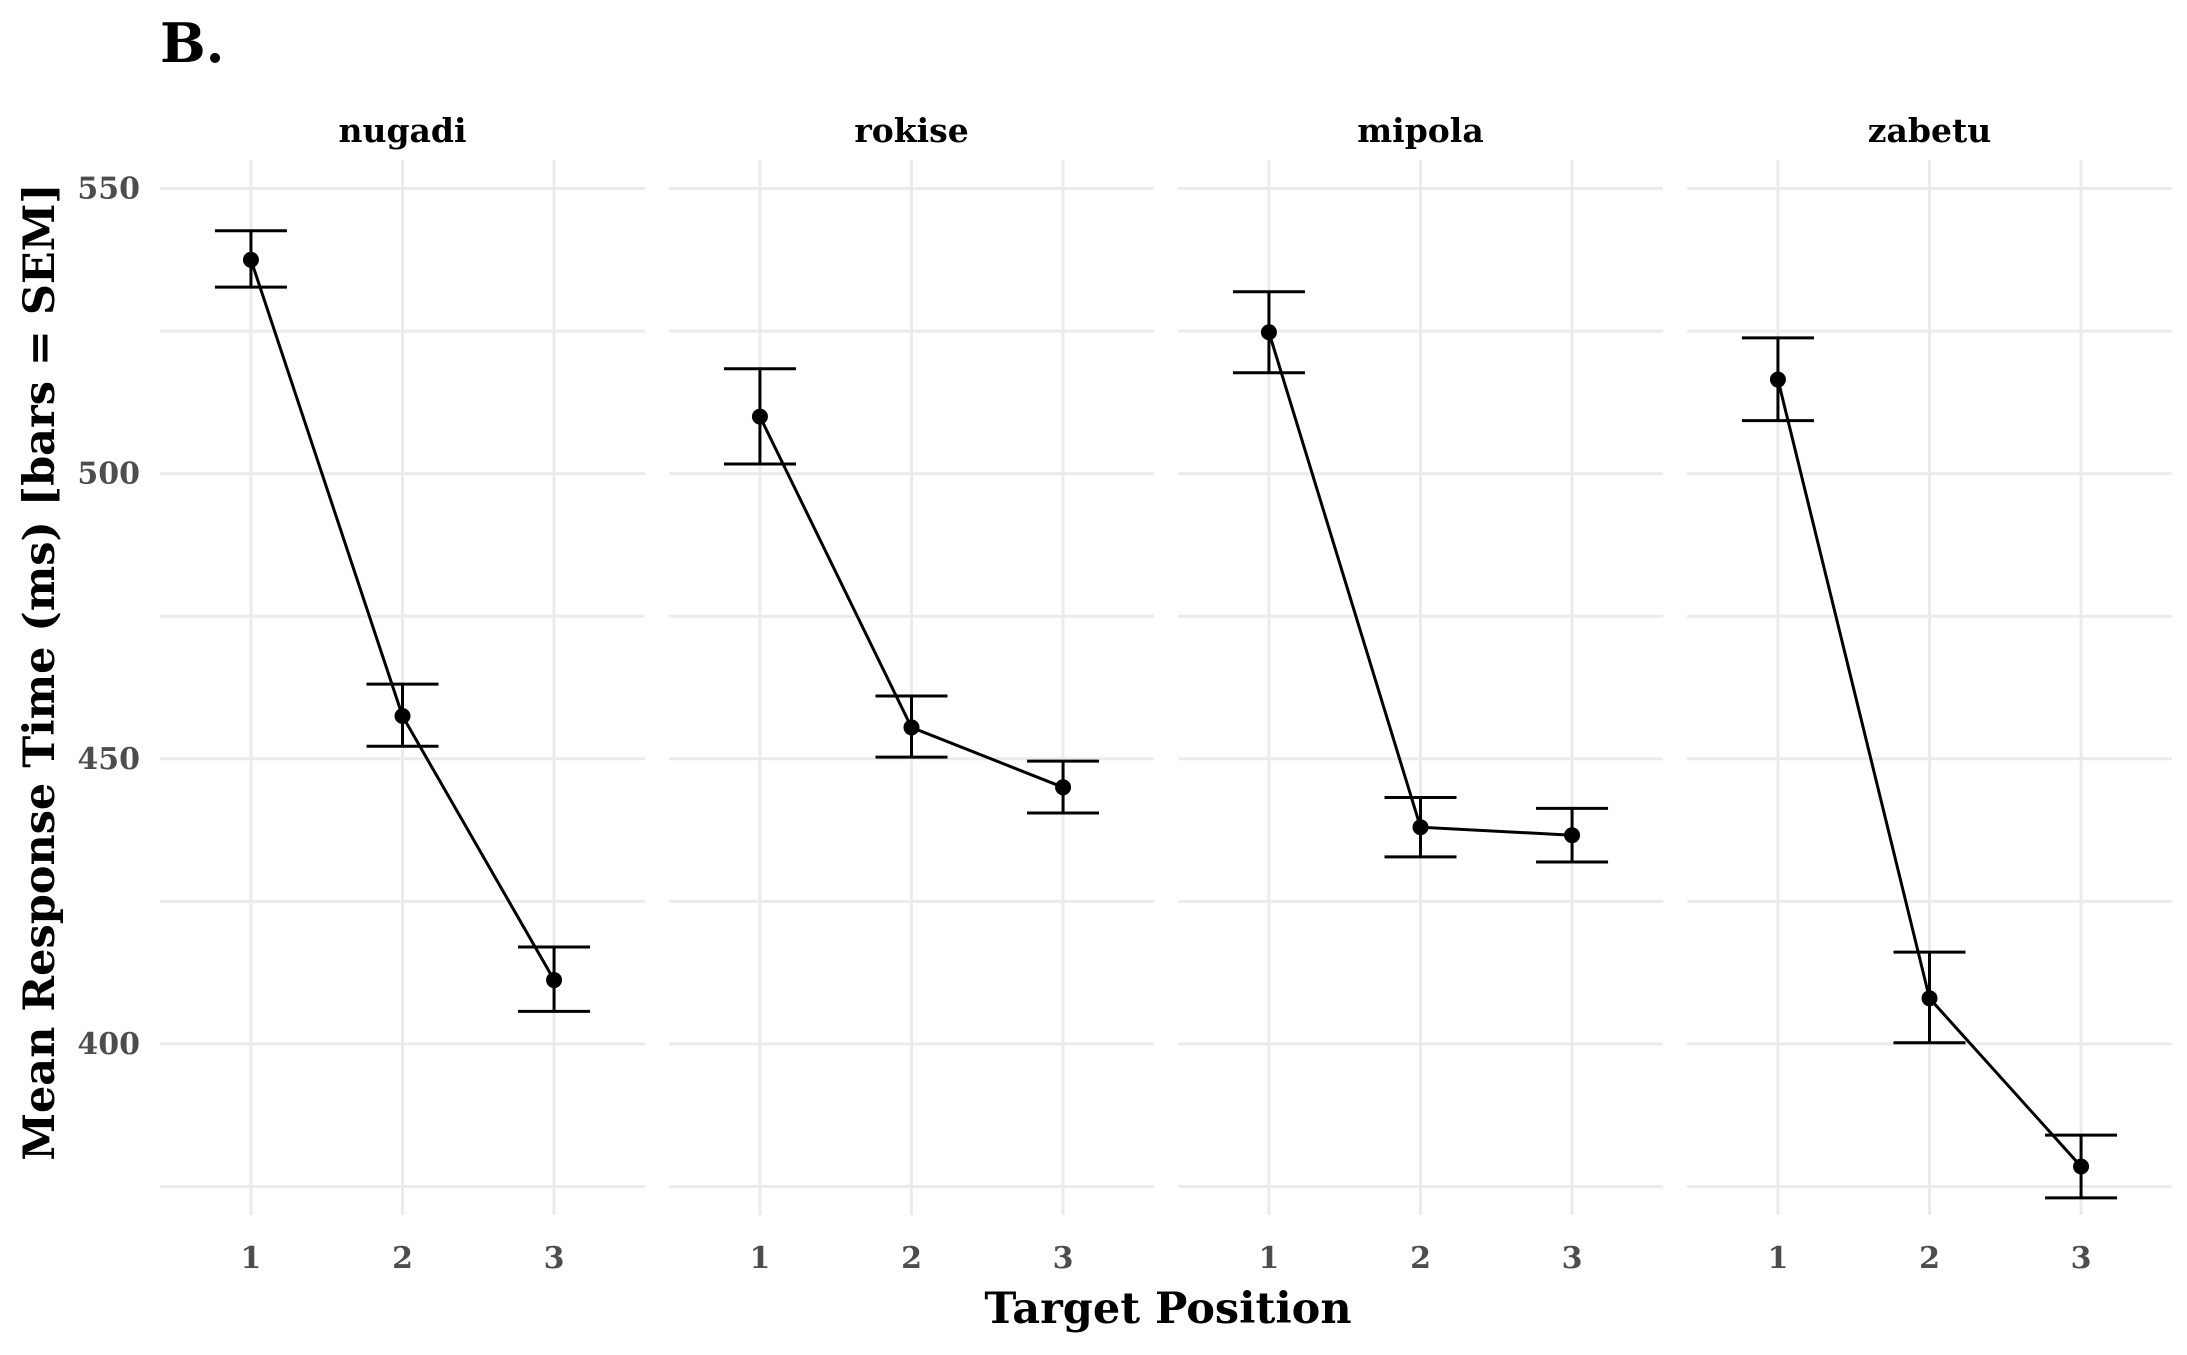 Image resolution: width=2187 pixels, height=1355 pixels. What do you see at coordinates (108, 759) in the screenshot?
I see `y-tick-label: 450` at bounding box center [108, 759].